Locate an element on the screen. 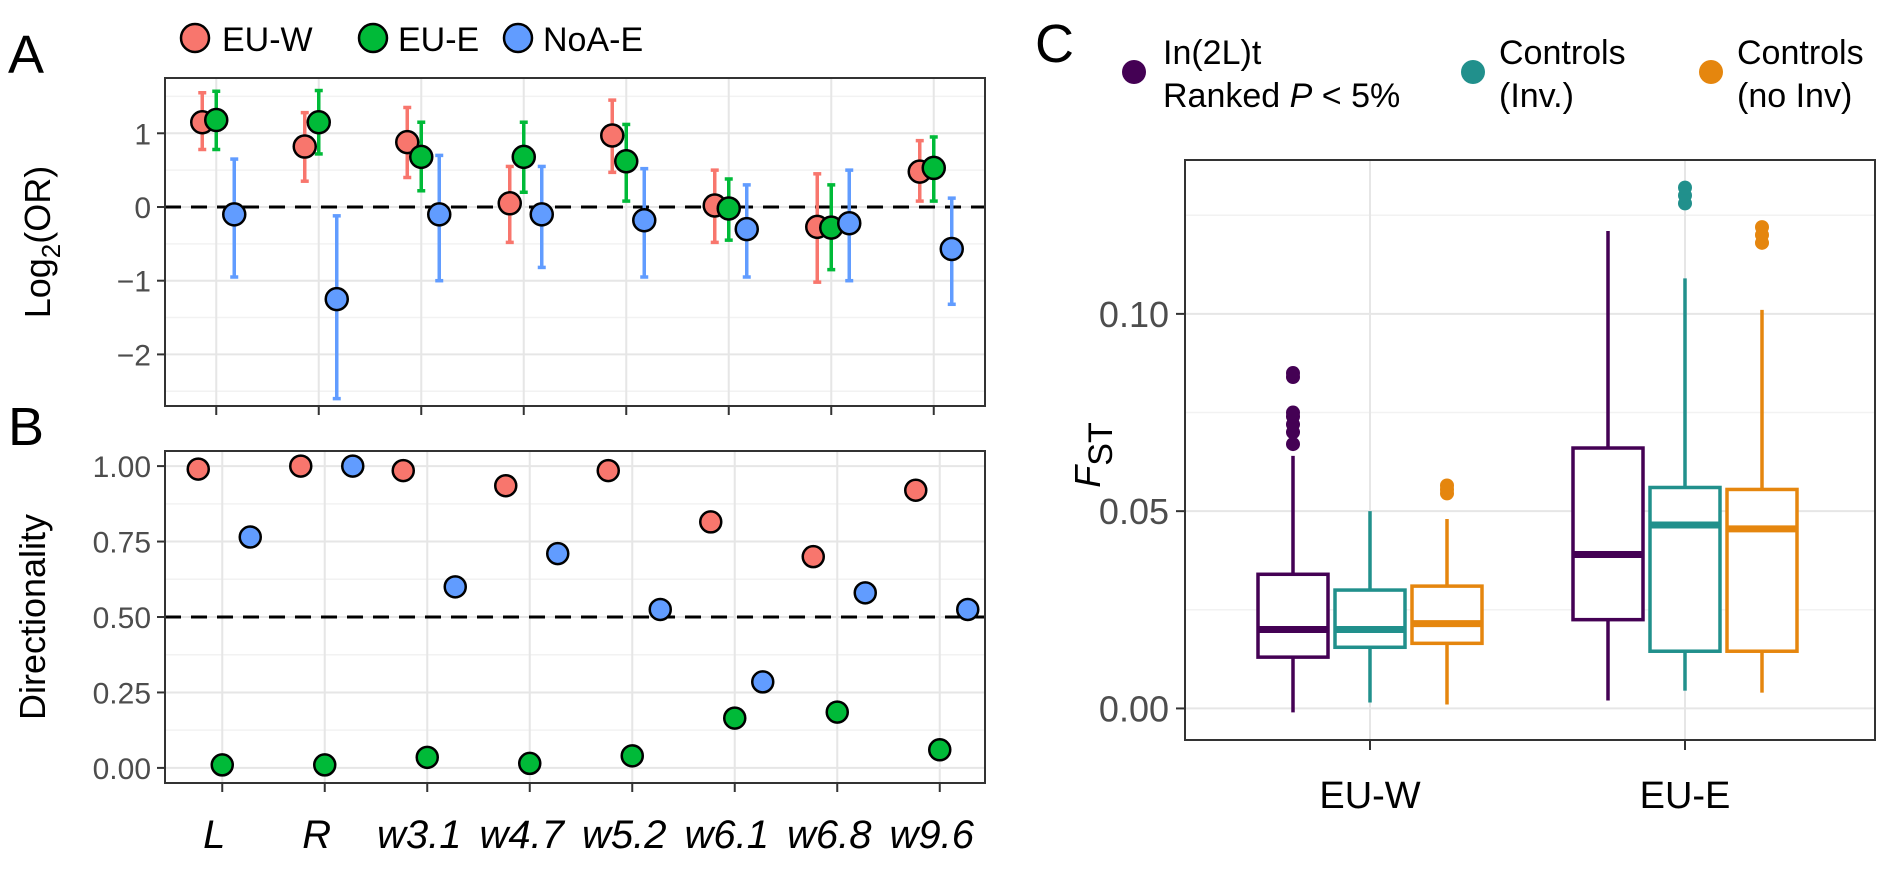 This screenshot has height=873, width=1886. legend-a-label-eu-e: EU-E is located at coordinates (438, 40).